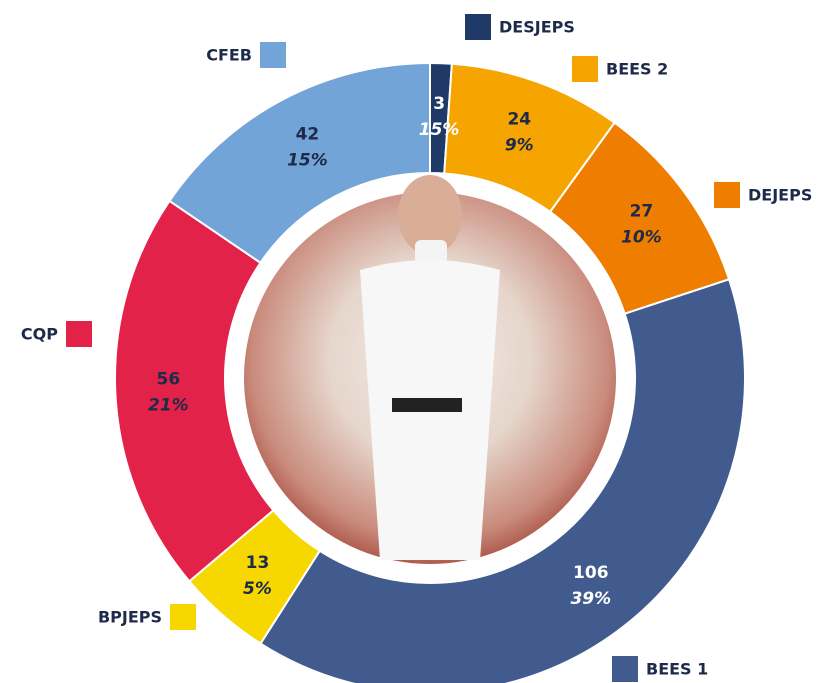 Image resolution: width=823 pixels, height=683 pixels. I want to click on legend-label: CFEB, so click(229, 55).